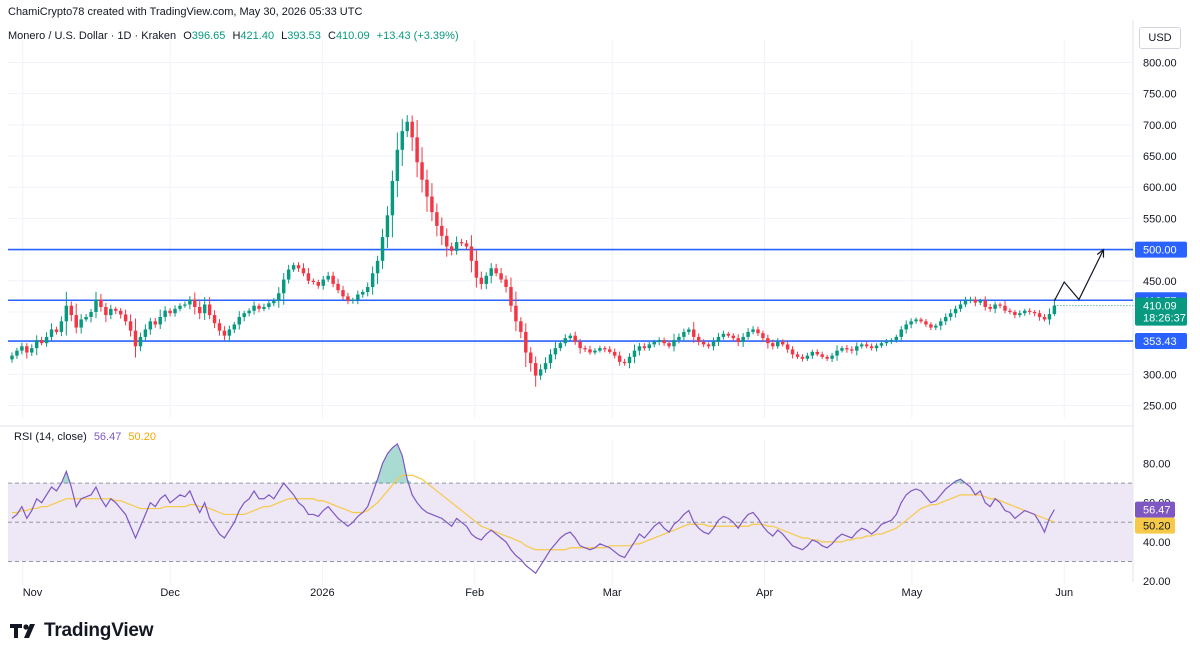 This screenshot has height=657, width=1200. What do you see at coordinates (1161, 311) in the screenshot?
I see `current-price-tag` at bounding box center [1161, 311].